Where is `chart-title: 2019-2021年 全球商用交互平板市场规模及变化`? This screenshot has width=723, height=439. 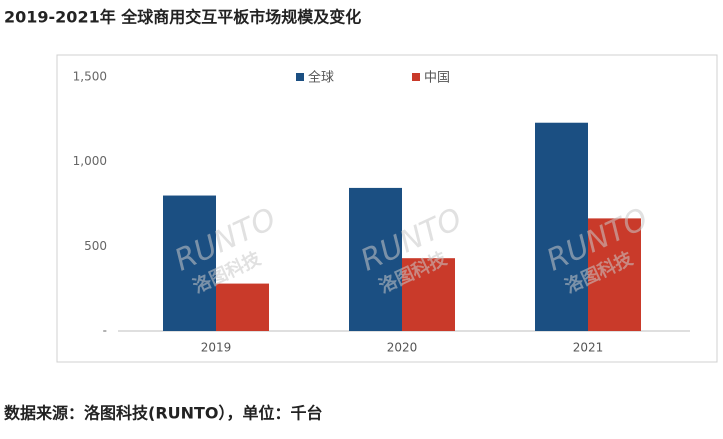
chart-title: 2019-2021年 全球商用交互平板市场规模及变化 is located at coordinates (182, 17).